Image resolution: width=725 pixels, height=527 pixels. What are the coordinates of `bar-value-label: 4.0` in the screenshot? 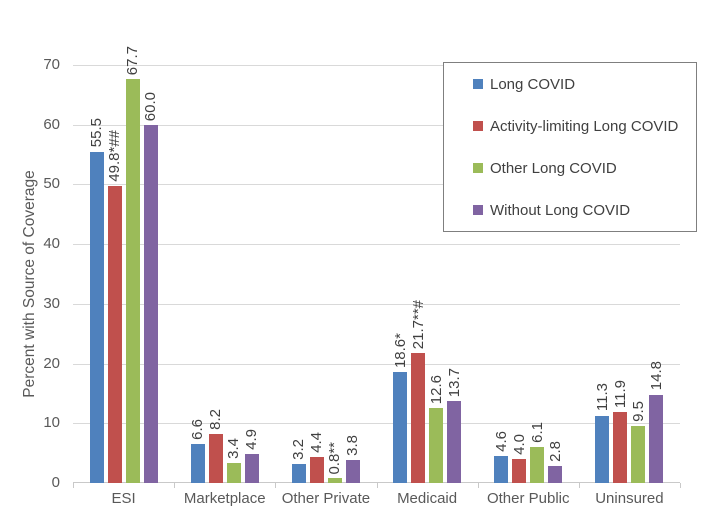 It's located at (519, 445).